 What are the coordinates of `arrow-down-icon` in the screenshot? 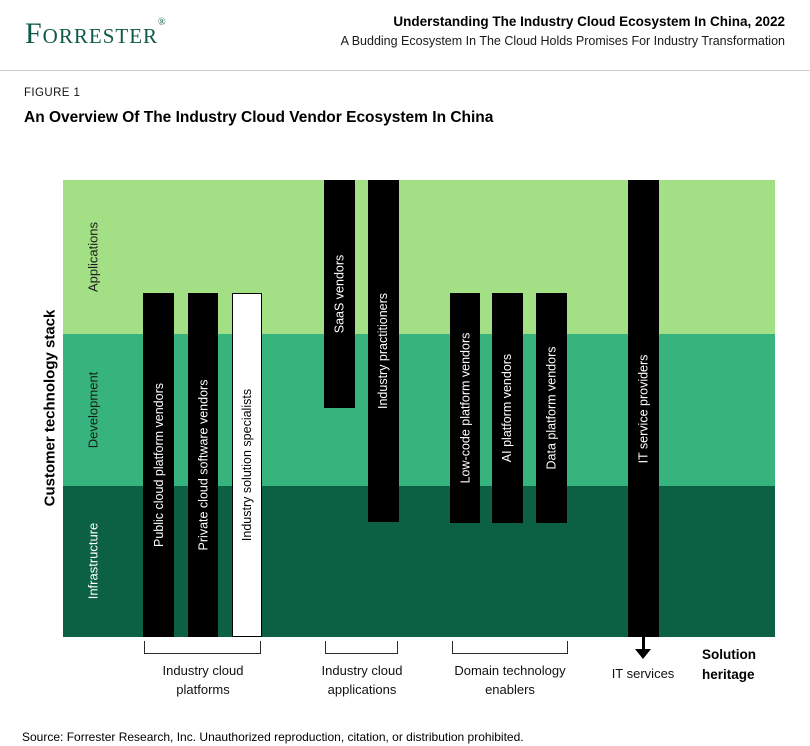 It's located at (643, 643).